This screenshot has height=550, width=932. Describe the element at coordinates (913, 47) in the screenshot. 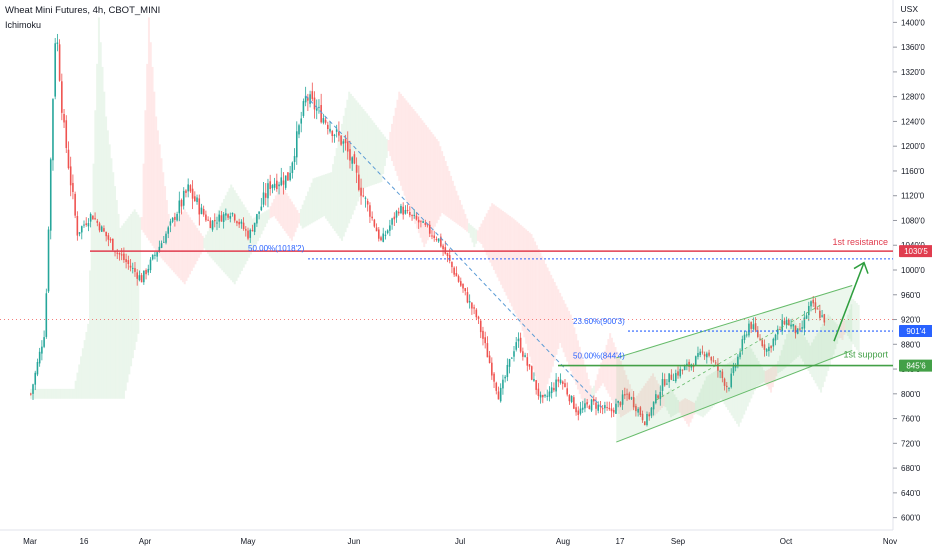

I see `y-tick-label: 1360'0` at that location.